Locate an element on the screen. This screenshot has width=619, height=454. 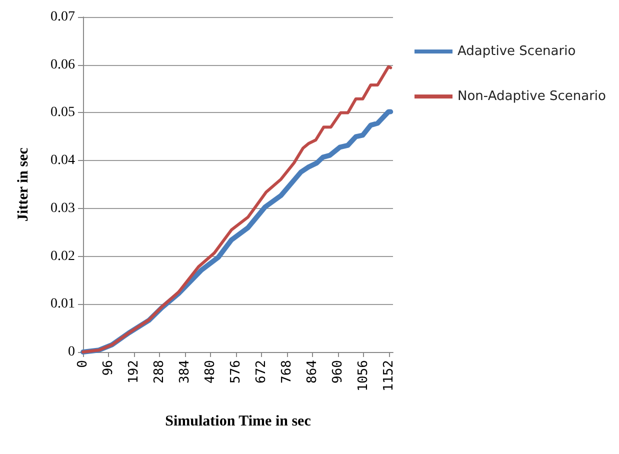
y-axis-title: Jitter in sec is located at coordinates (24, 184).